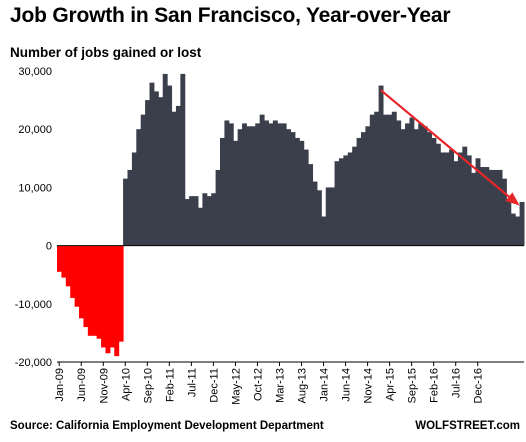 The image size is (526, 442). Describe the element at coordinates (35, 188) in the screenshot. I see `y-tick-label: 10,000` at that location.